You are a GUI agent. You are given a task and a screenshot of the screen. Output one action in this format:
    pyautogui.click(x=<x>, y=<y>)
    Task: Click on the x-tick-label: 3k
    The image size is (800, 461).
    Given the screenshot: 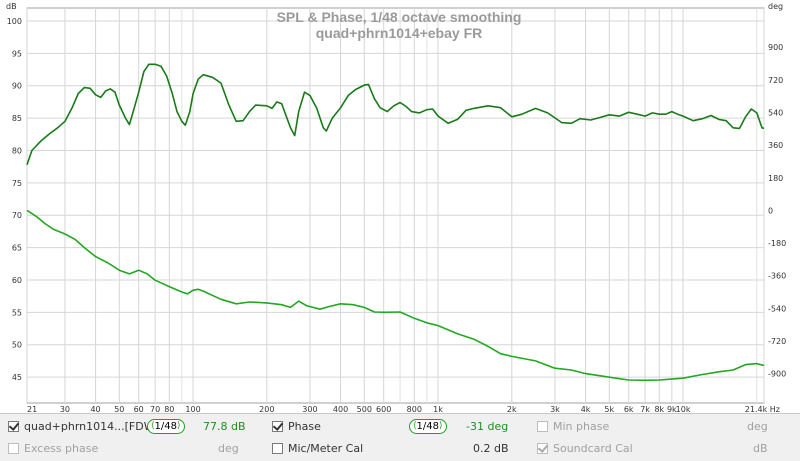 What is the action you would take?
    pyautogui.click(x=555, y=409)
    